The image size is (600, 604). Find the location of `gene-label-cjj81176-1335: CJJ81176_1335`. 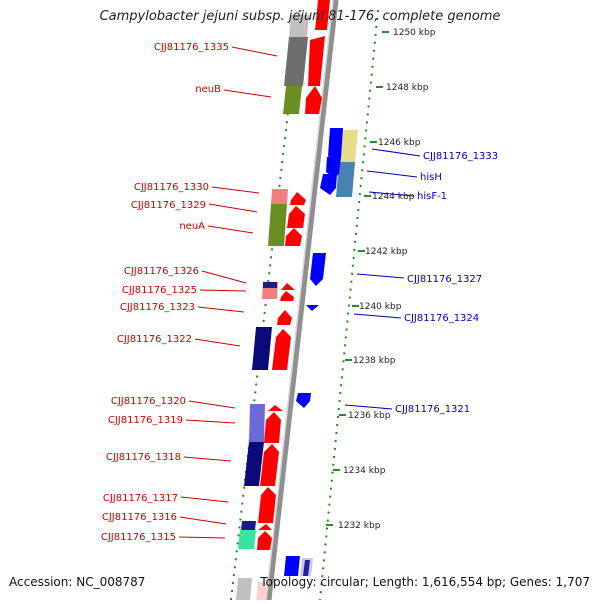

gene-label-cjj81176-1335: CJJ81176_1335 is located at coordinates (191, 47).